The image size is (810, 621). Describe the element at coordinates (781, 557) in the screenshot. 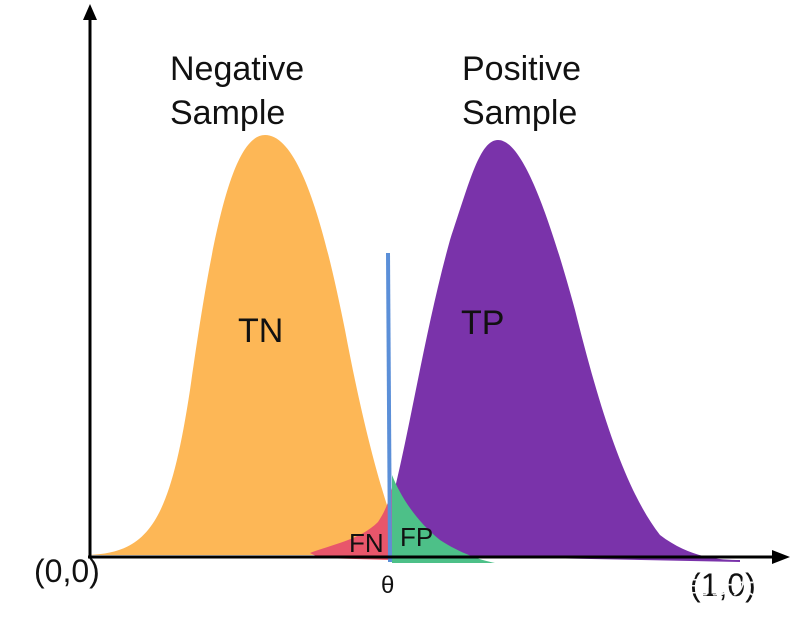

I see `x-axis-arrowhead` at that location.